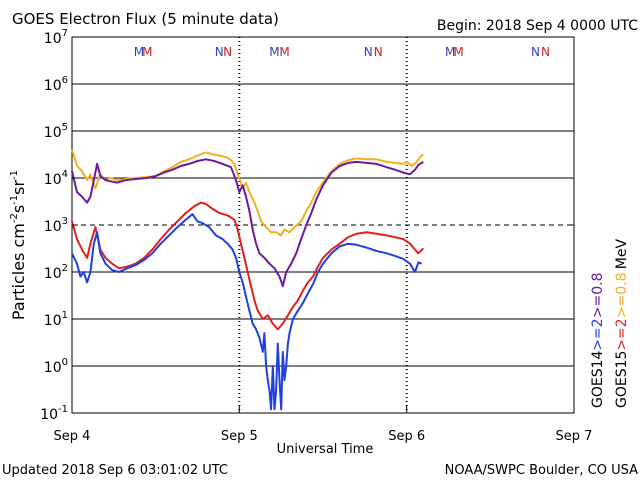  I want to click on credit: NOAA/SWPC Boulder, CO USA, so click(541, 470).